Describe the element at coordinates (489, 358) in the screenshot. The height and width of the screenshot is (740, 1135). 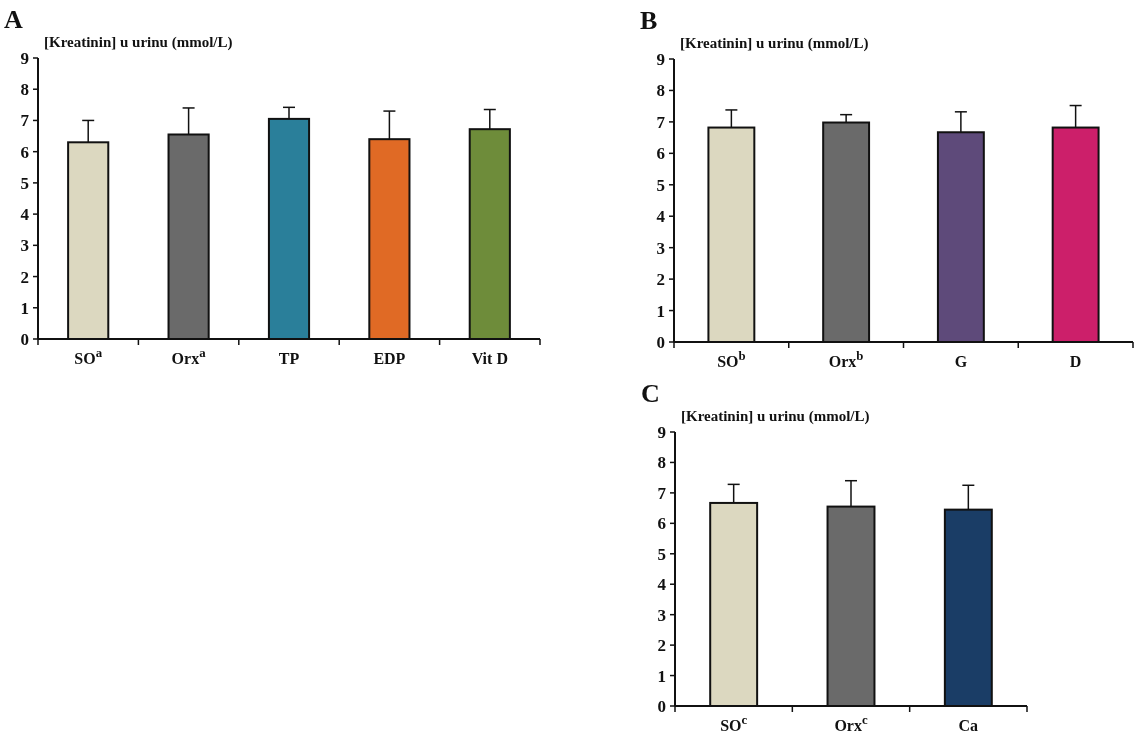
I see `x-tick-label: Vit D` at that location.